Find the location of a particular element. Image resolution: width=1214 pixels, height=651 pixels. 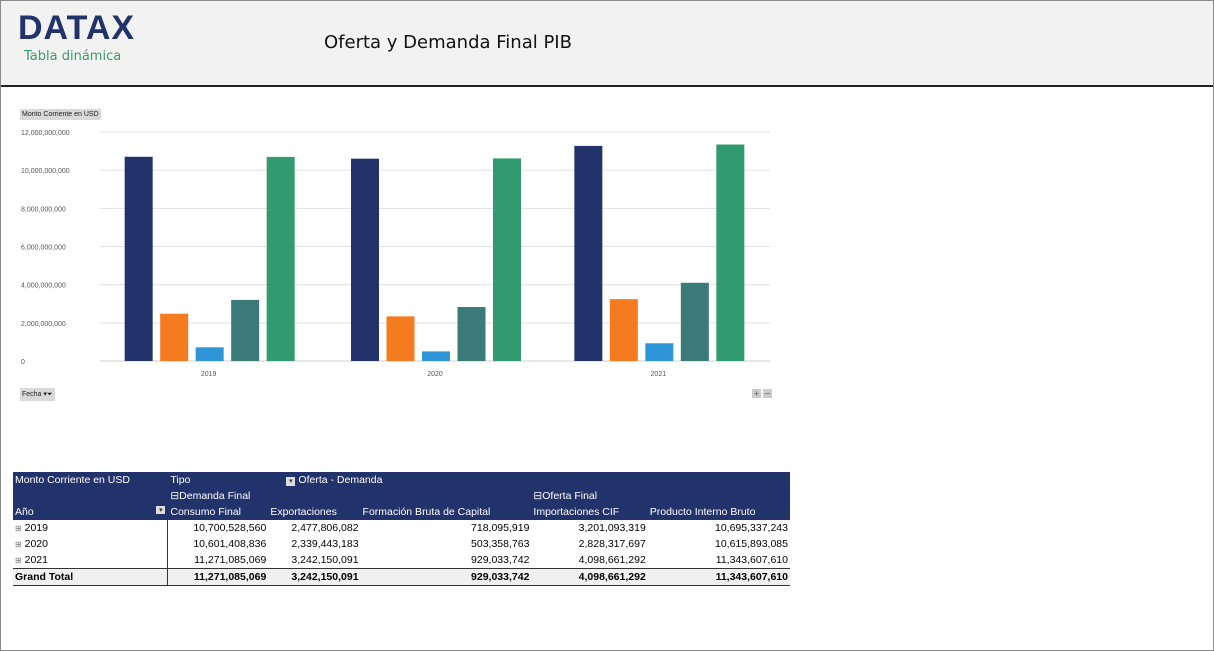

collapse-button: − is located at coordinates (767, 393).